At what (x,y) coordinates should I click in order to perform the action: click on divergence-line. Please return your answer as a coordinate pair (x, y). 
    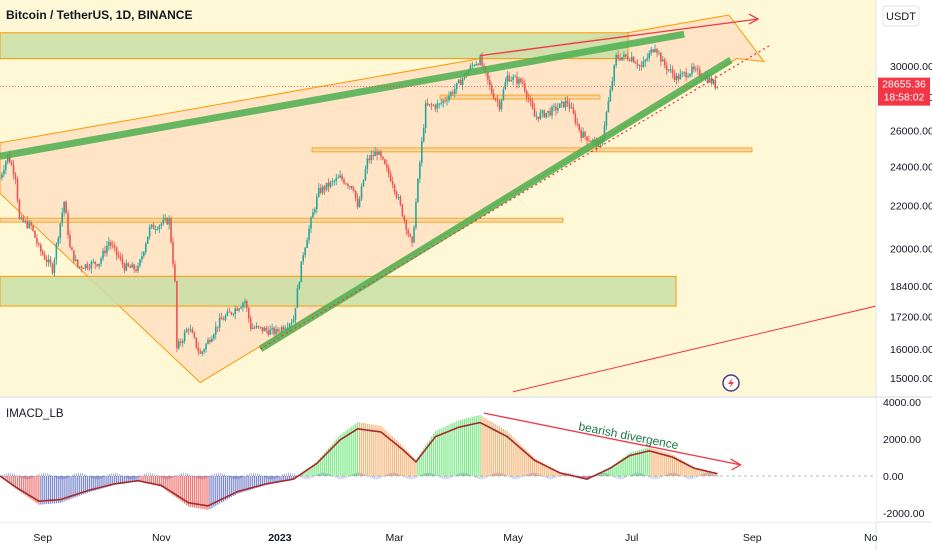
    Looking at the image, I should click on (612, 439).